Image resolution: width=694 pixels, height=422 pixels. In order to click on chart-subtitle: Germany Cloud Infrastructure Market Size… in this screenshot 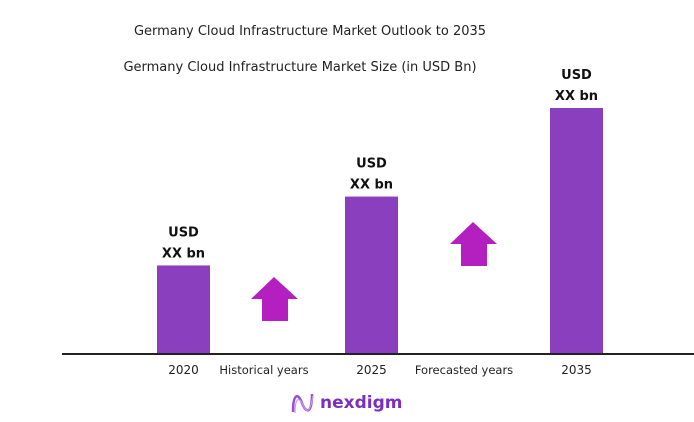, I will do `click(300, 67)`.